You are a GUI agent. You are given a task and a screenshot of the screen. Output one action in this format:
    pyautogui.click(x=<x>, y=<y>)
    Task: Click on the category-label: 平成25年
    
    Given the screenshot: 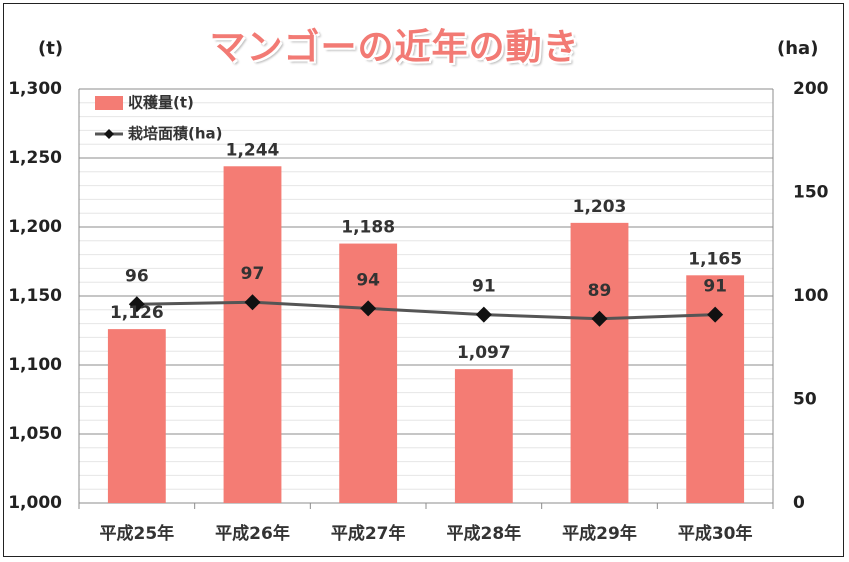 What is the action you would take?
    pyautogui.click(x=136, y=533)
    